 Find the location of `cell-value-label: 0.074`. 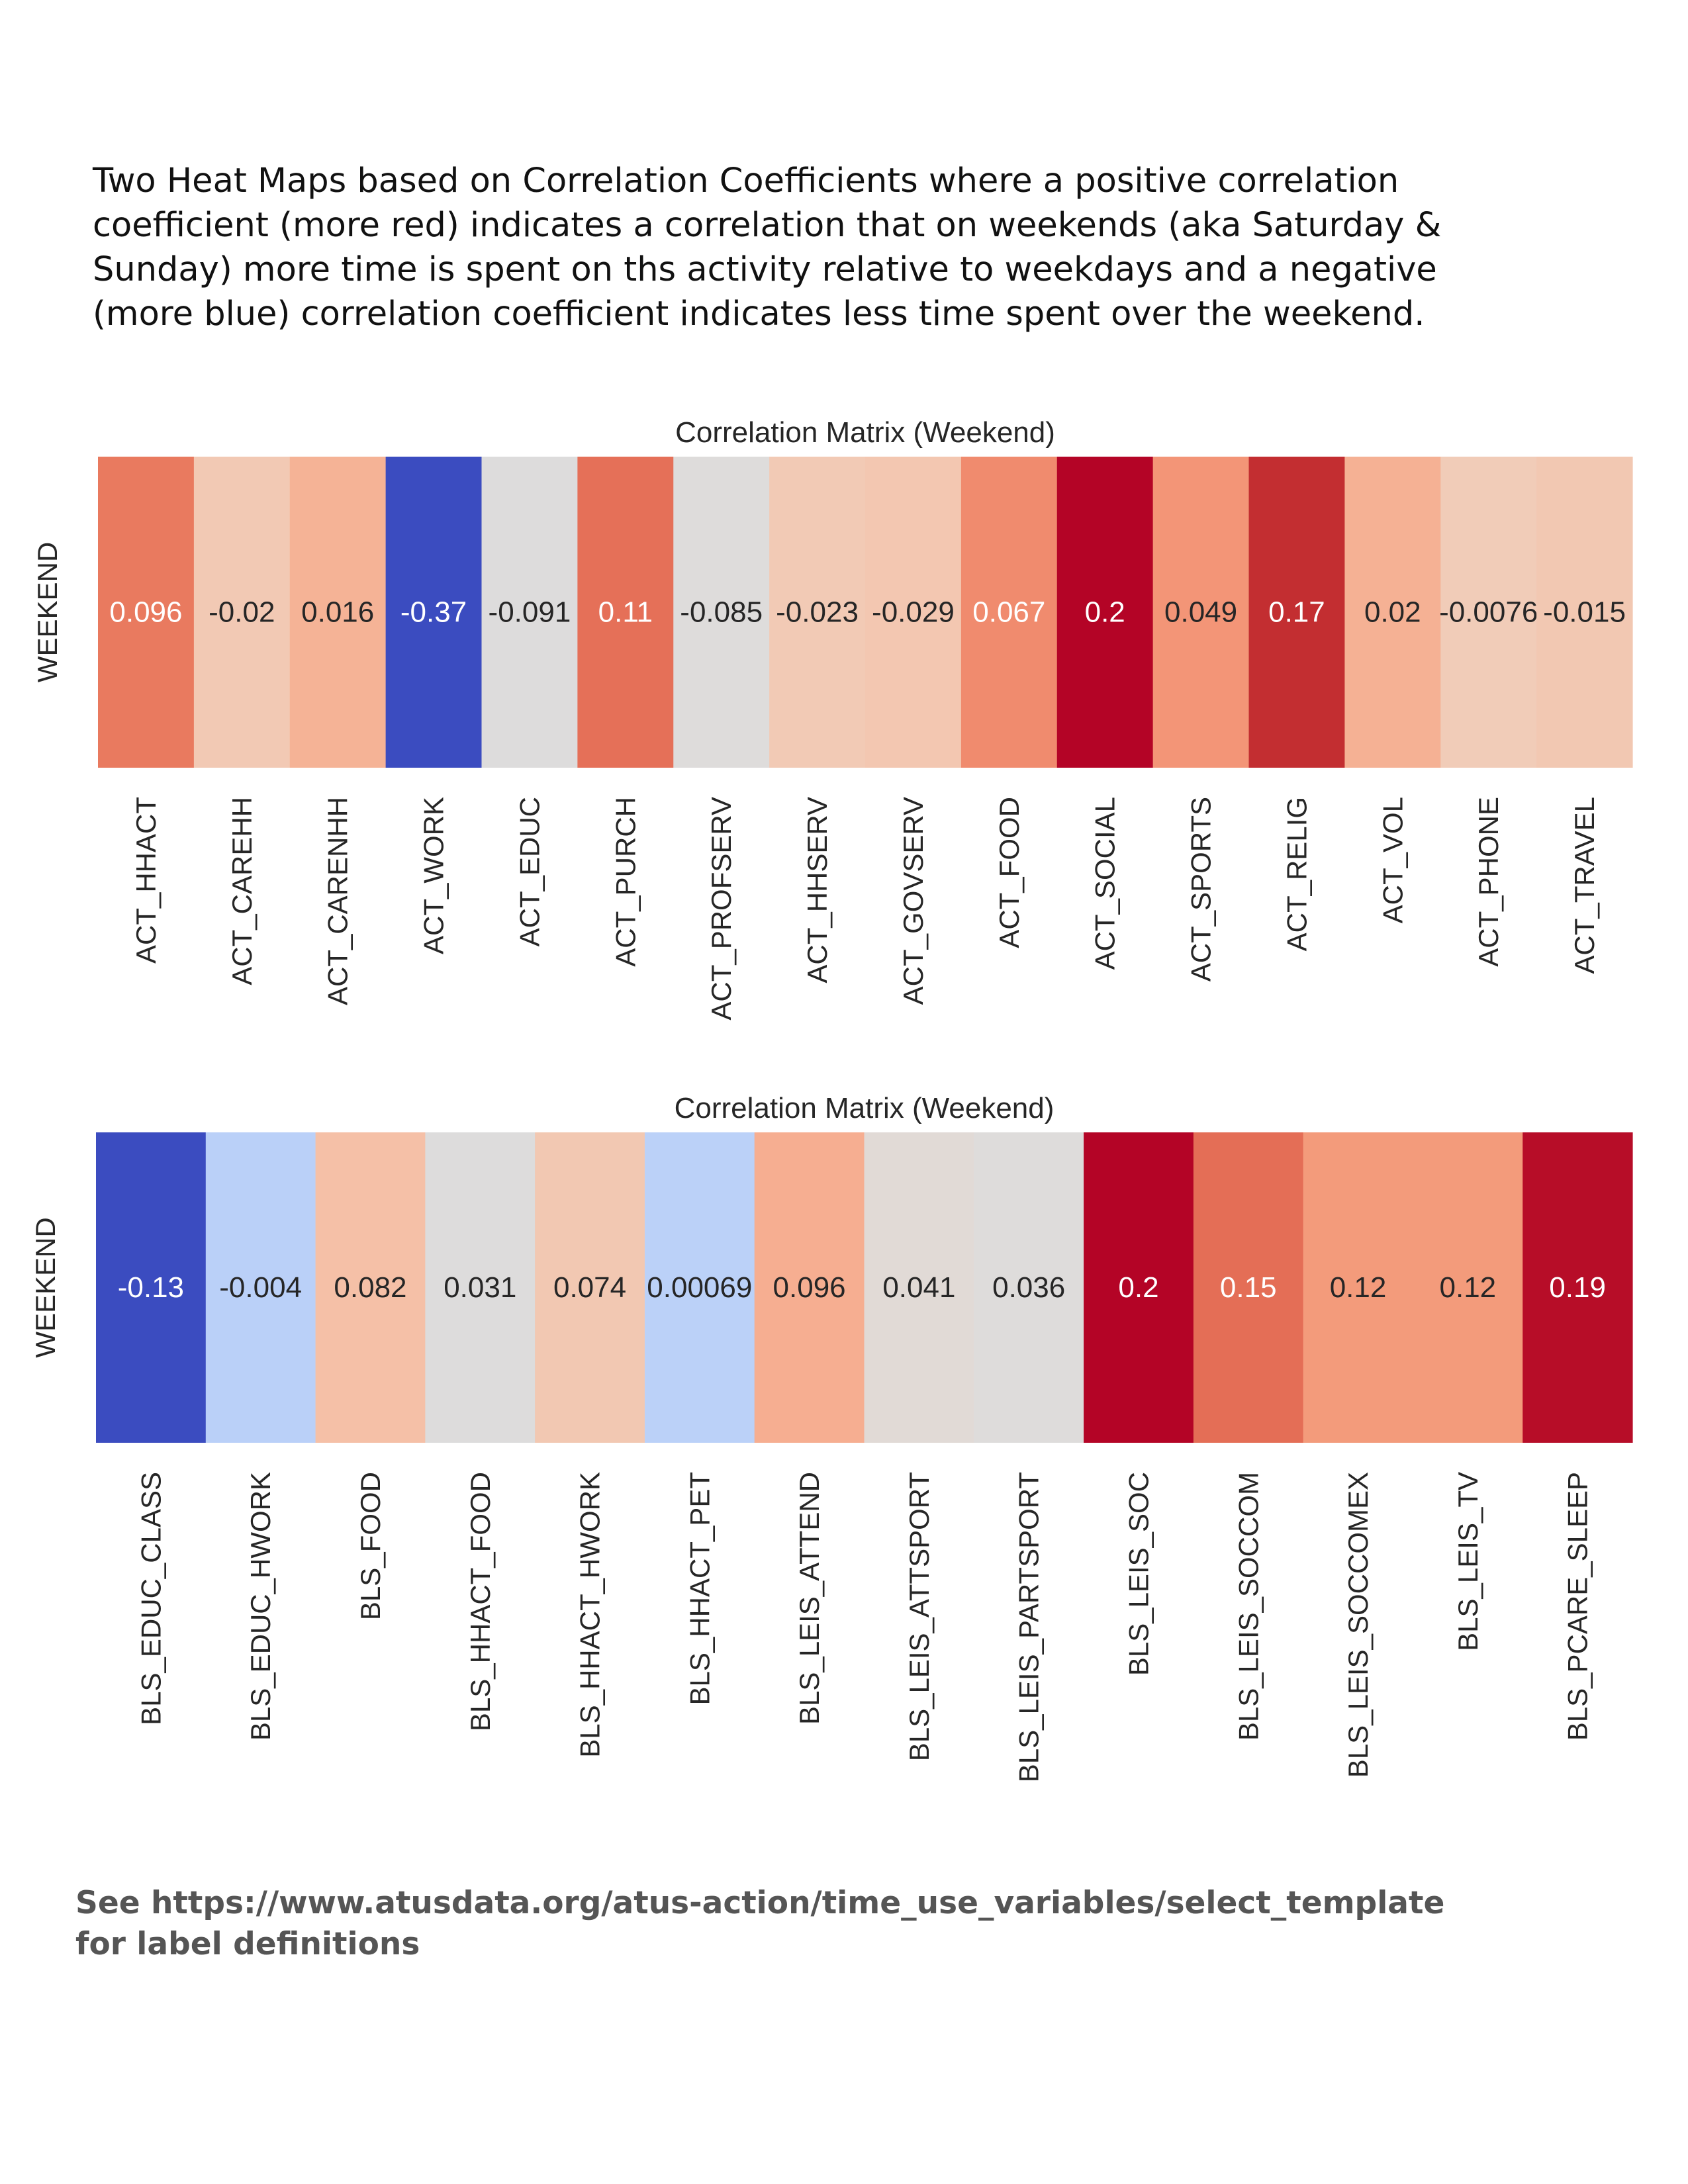

cell-value-label: 0.074 is located at coordinates (589, 1287).